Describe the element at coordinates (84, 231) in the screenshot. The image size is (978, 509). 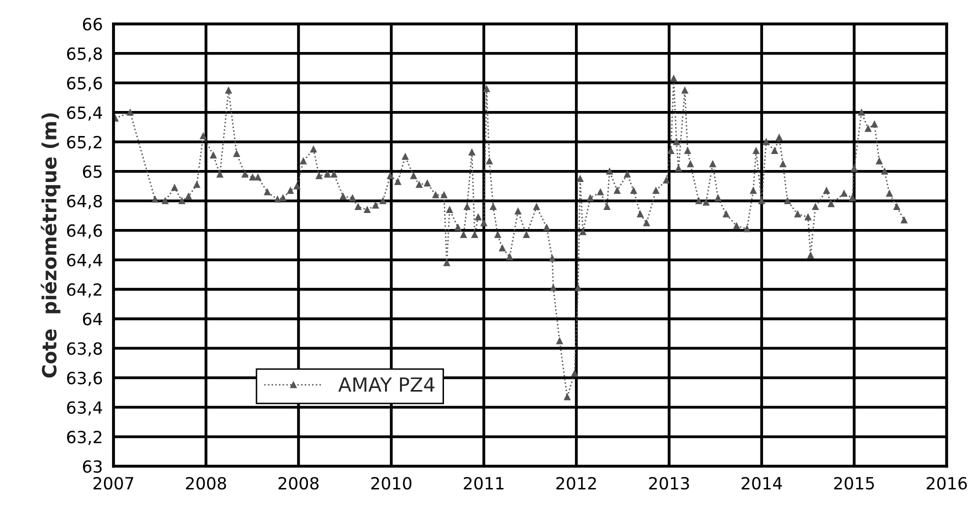
I see `y-tick-label: 64,6` at that location.